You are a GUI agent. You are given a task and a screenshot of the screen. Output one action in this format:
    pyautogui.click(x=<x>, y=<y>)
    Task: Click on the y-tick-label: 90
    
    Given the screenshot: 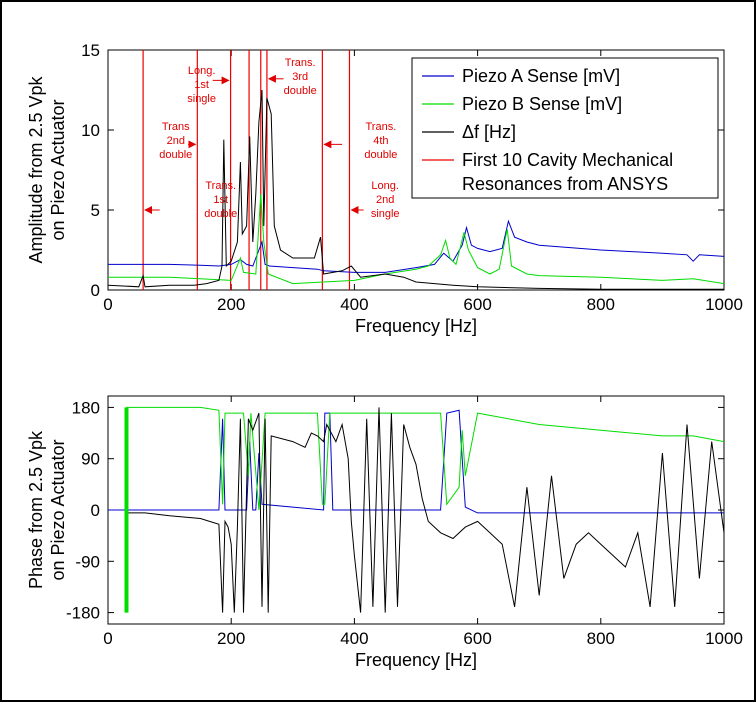 What is the action you would take?
    pyautogui.click(x=90, y=459)
    